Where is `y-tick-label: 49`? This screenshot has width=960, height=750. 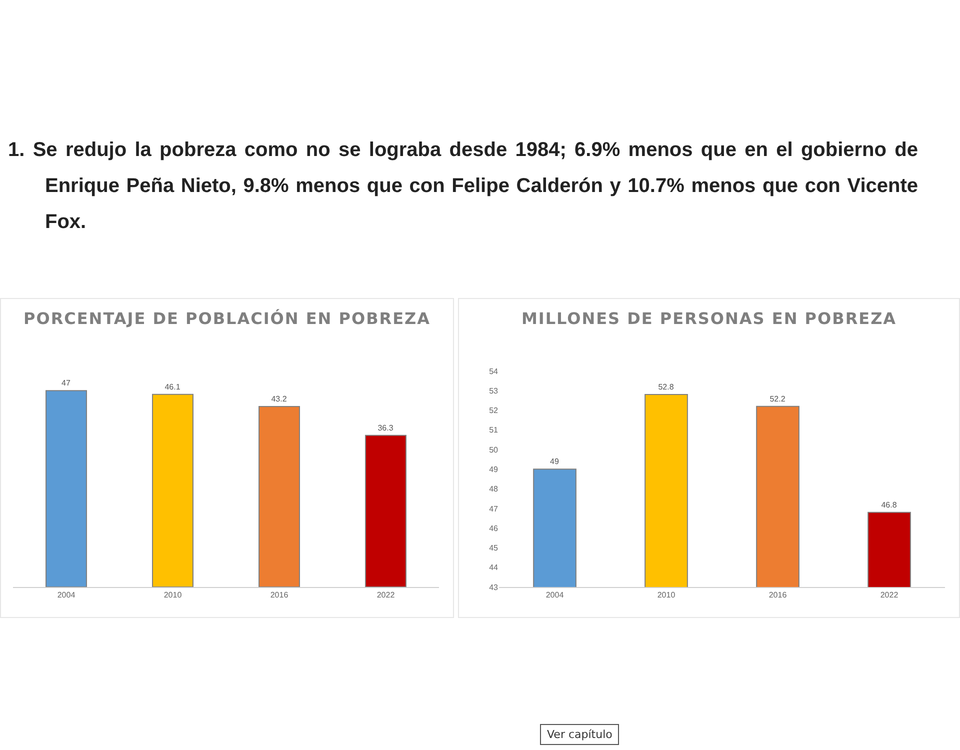
y-tick-label: 49 is located at coordinates (494, 469).